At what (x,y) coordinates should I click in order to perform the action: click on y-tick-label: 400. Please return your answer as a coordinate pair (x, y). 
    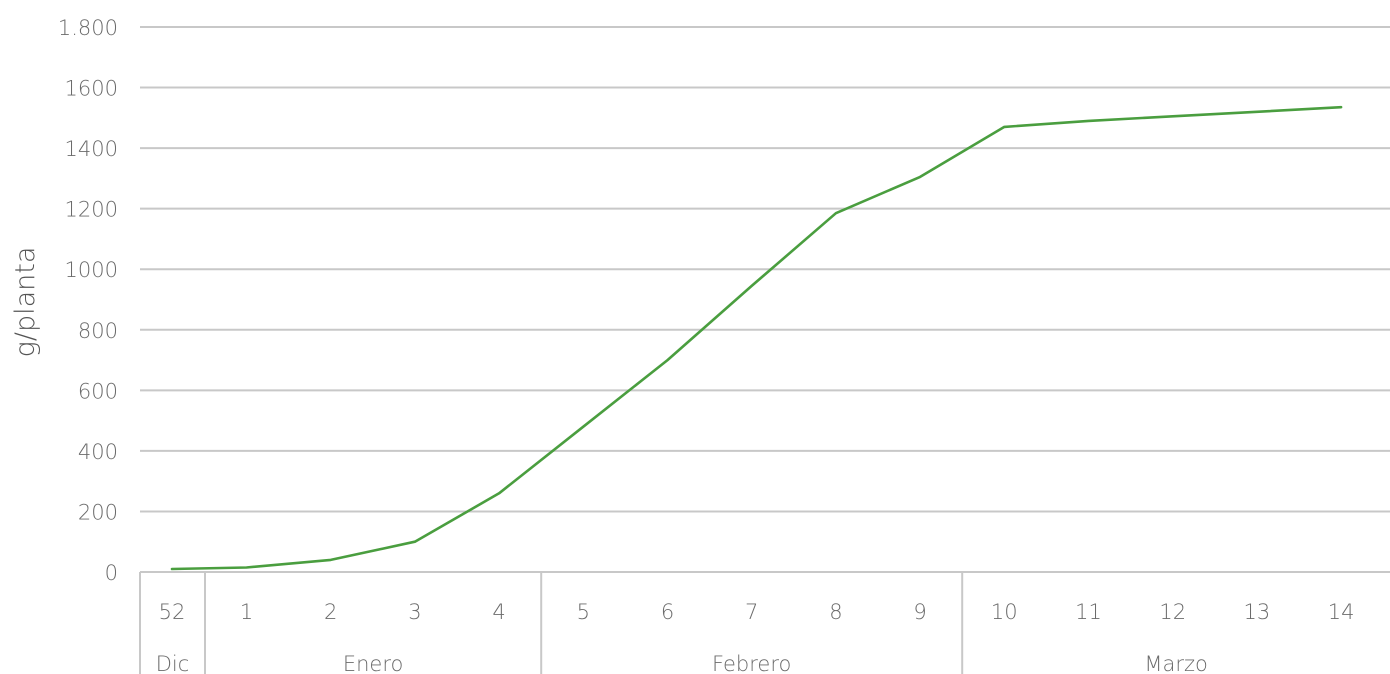
    Looking at the image, I should click on (98, 452).